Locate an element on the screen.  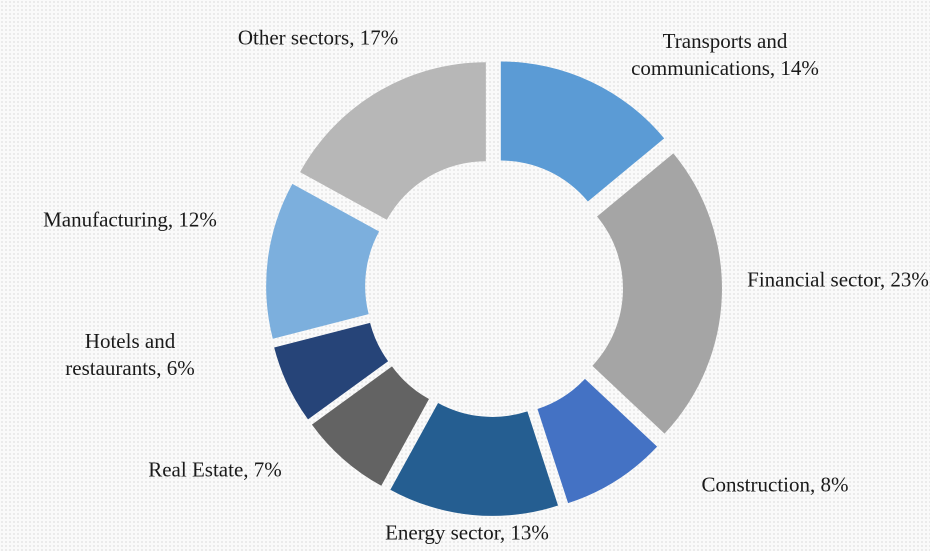
slice-label: Energy sector, 13% is located at coordinates (467, 532).